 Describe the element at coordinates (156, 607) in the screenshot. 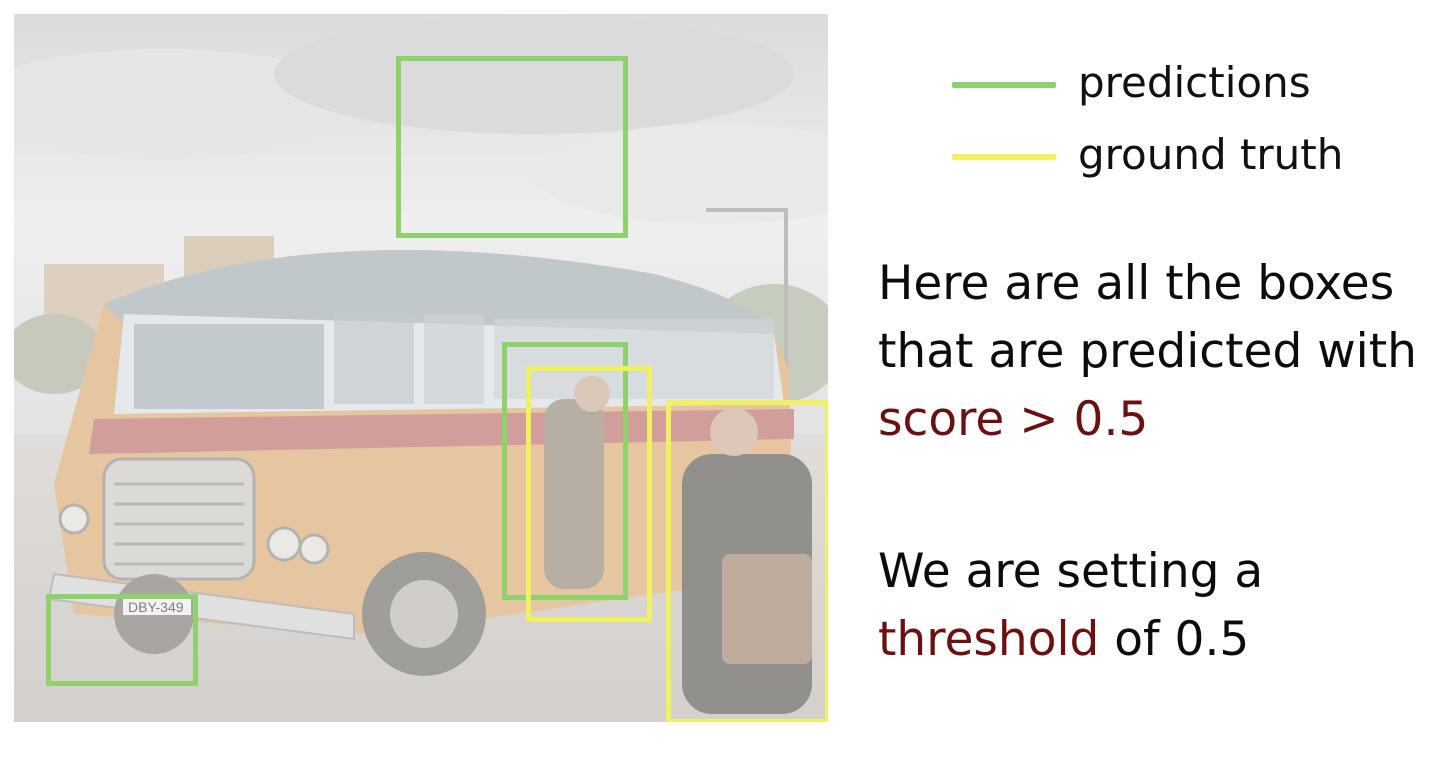

I see `plate-text: DBY-349` at that location.